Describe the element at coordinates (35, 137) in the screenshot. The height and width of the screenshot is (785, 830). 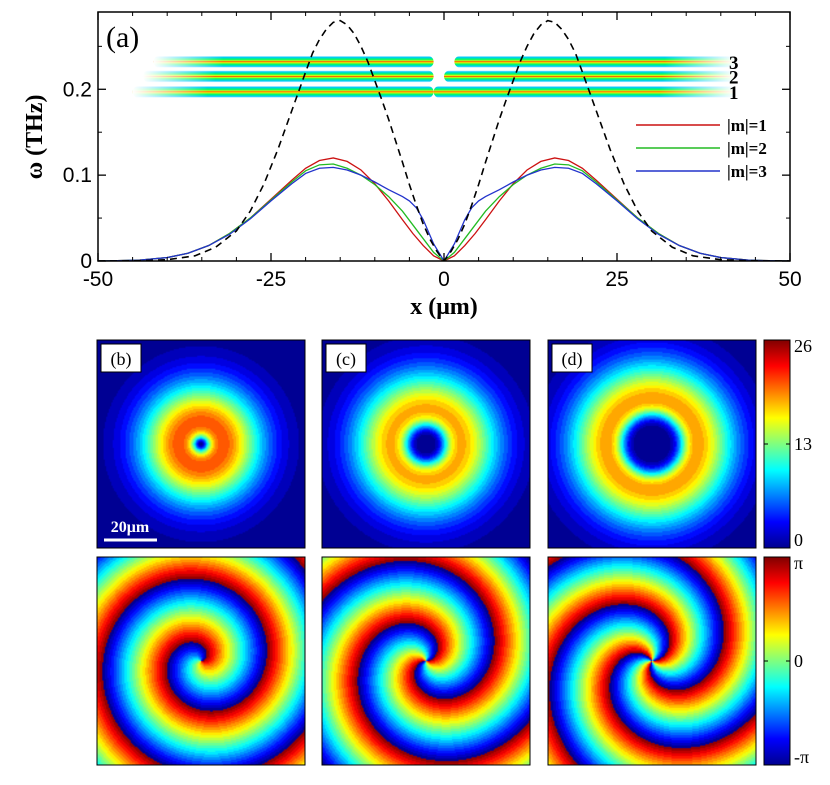
I see `y-axis-label: ω (THz)` at that location.